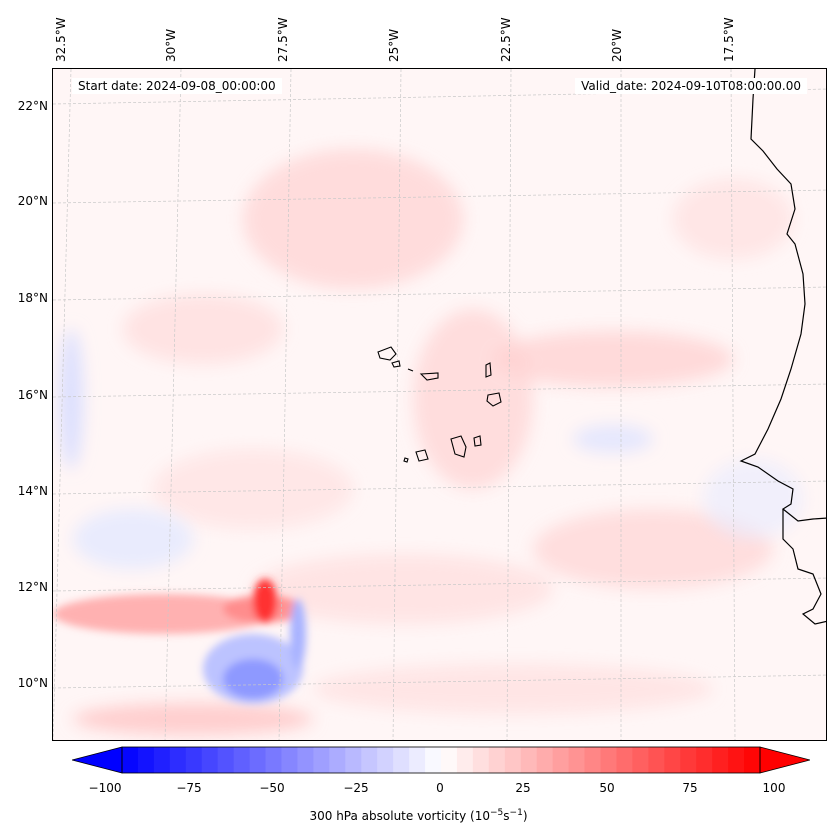  What do you see at coordinates (97, 760) in the screenshot?
I see `colorbar-min-arrow` at bounding box center [97, 760].